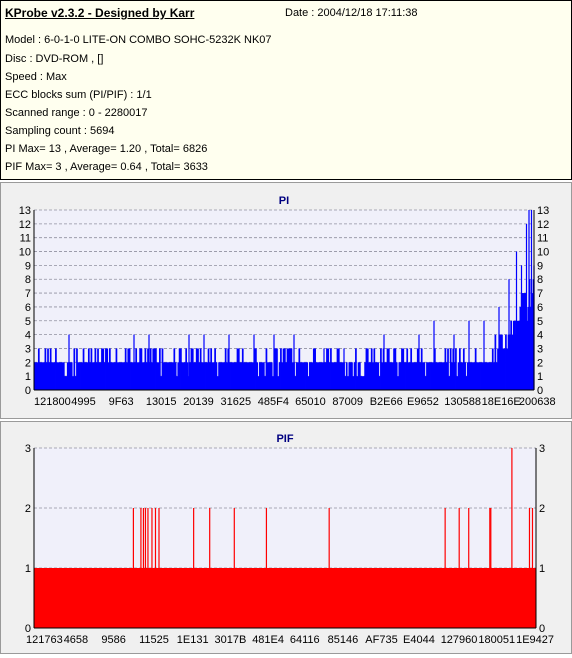 The width and height of the screenshot is (572, 658). What do you see at coordinates (540, 294) in the screenshot?
I see `y-tick-label-right: 7` at bounding box center [540, 294].